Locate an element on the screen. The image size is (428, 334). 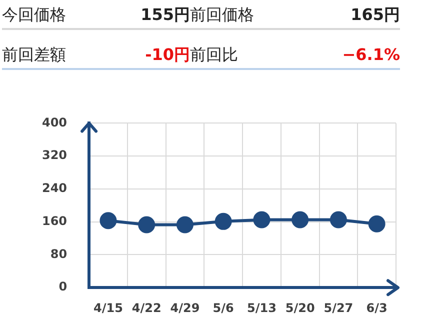
x-tick-label: 4/29 is located at coordinates (185, 307).